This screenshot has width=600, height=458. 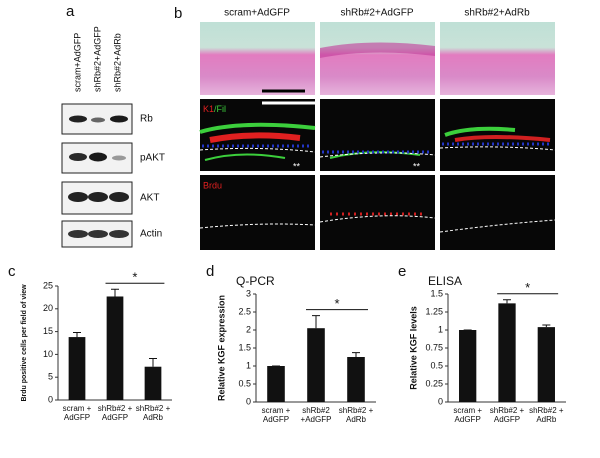 What do you see at coordinates (221, 348) in the screenshot?
I see `y-axis-label: Relative KGF expression` at bounding box center [221, 348].